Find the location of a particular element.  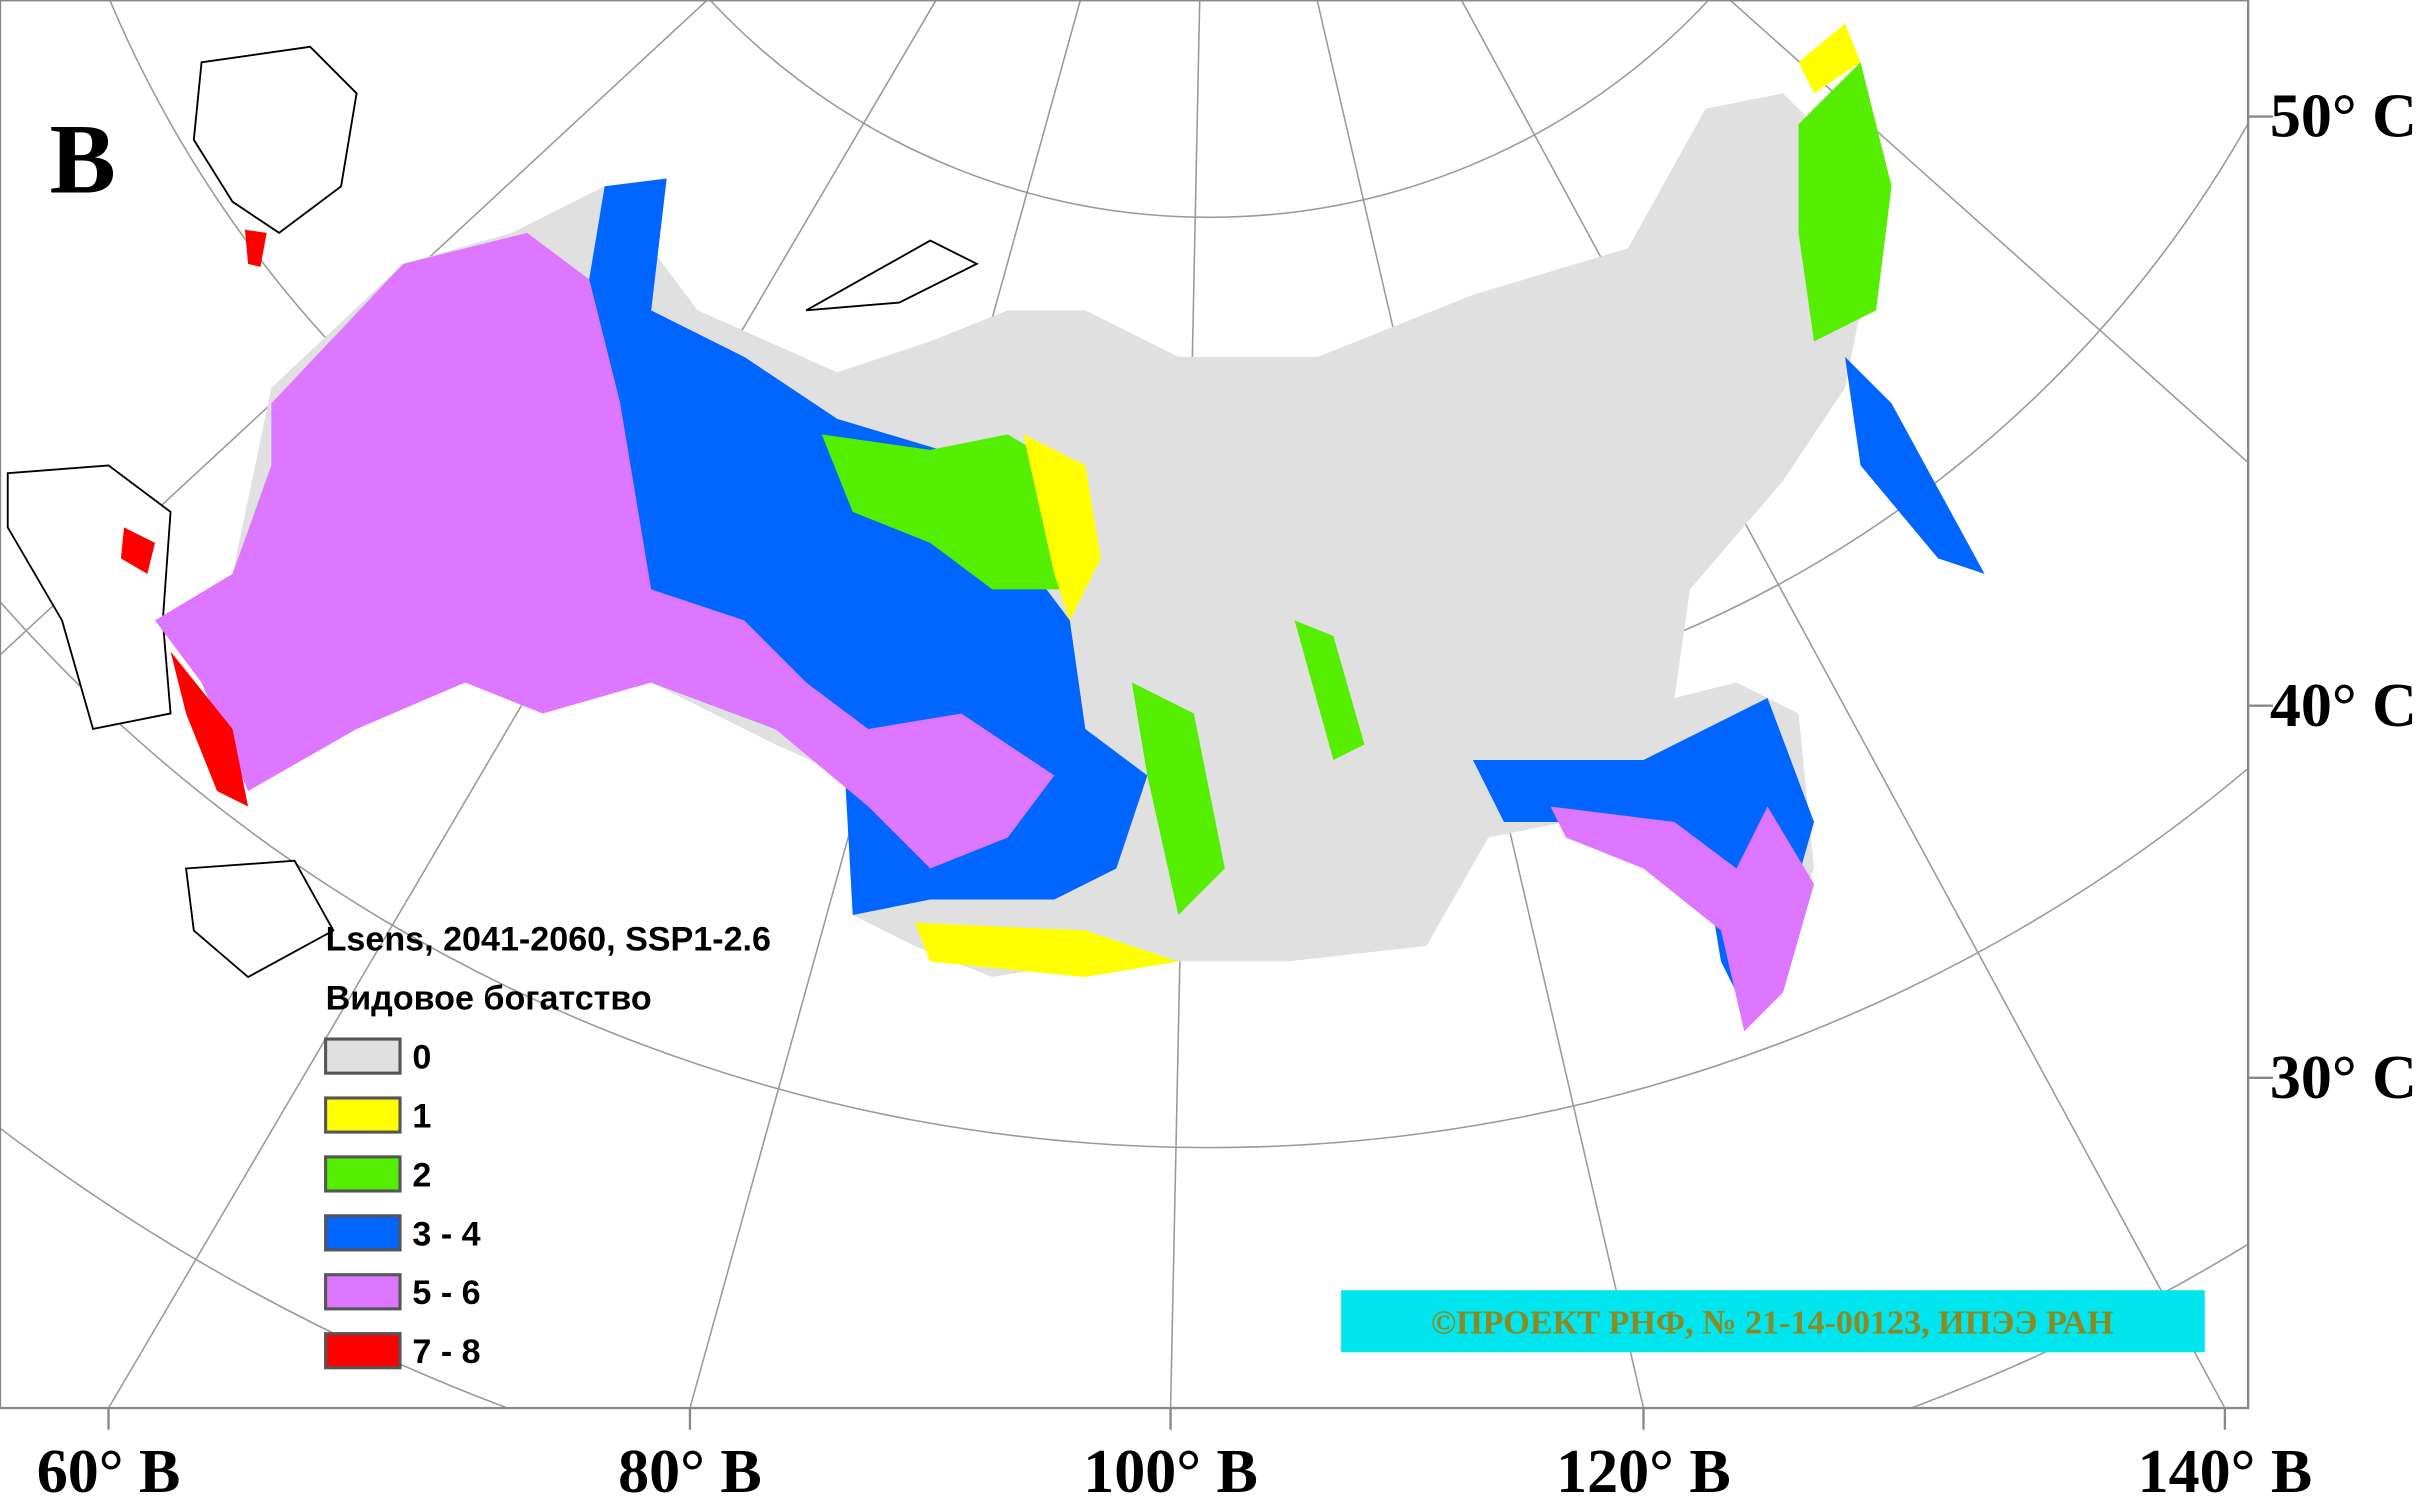

legend-label: 1 is located at coordinates (421, 1116).